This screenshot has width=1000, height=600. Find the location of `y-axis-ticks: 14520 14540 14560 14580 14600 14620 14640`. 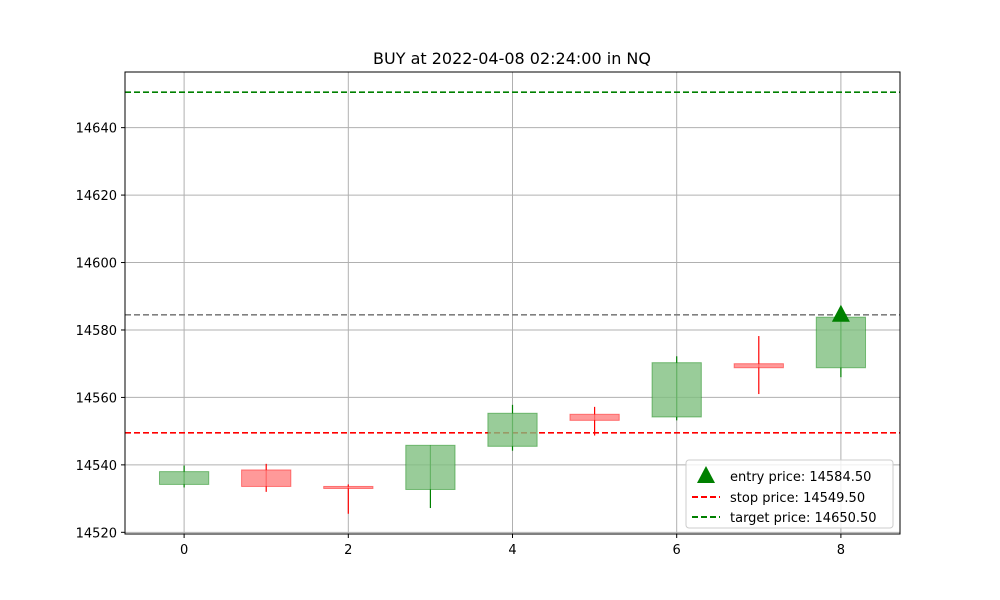

y-axis-ticks: 14520 14540 14560 14580 14600 14620 14640 is located at coordinates (100, 331).